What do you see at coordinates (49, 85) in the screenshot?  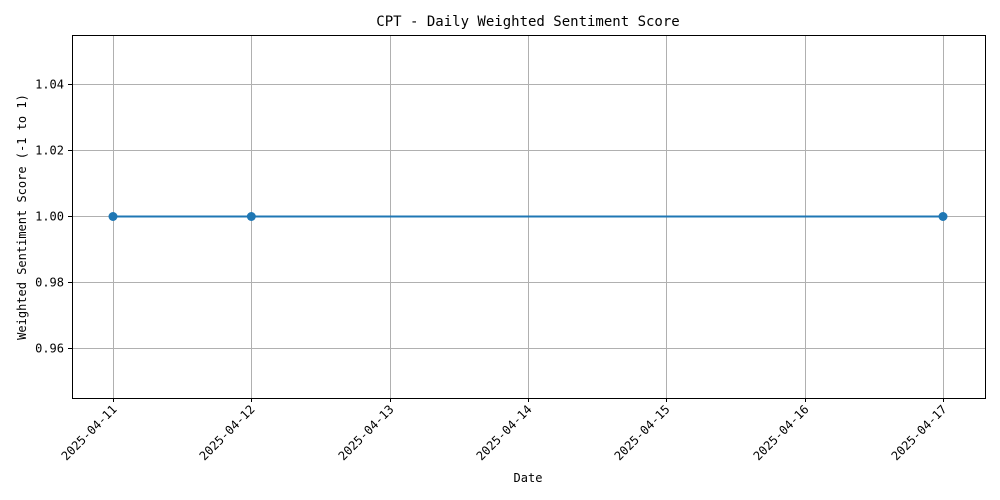 I see `y-tick-label: 1.04` at bounding box center [49, 85].